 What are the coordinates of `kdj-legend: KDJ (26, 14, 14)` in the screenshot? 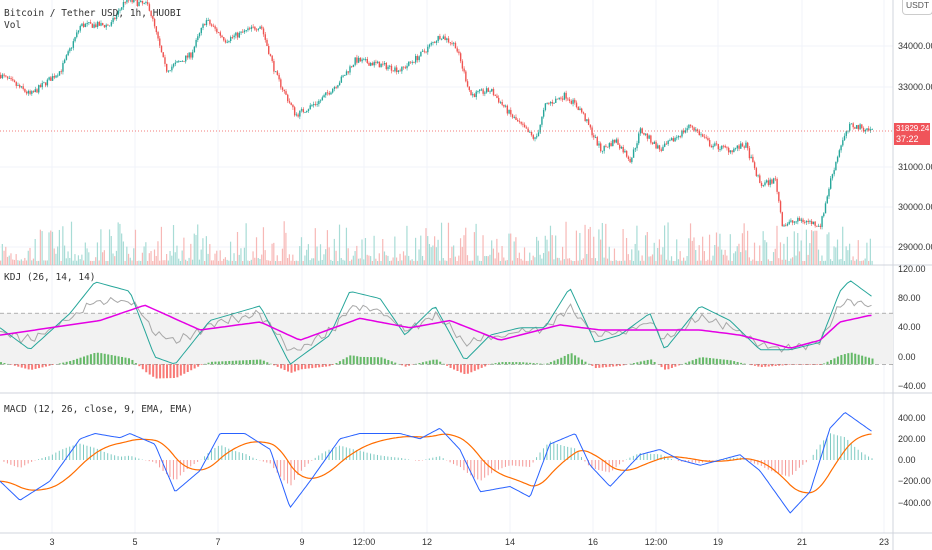 It's located at (50, 277).